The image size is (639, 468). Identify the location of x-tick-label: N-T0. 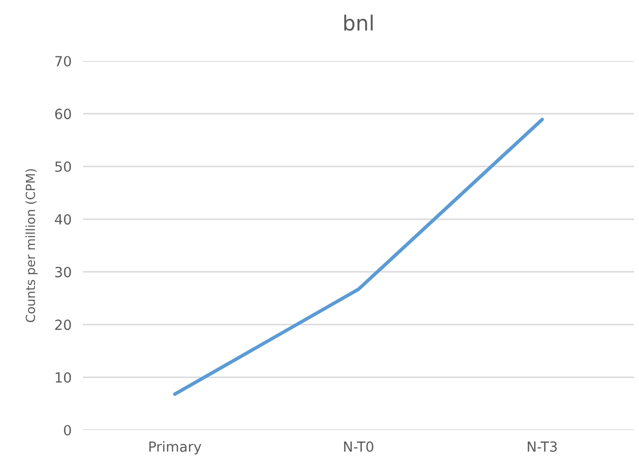
(359, 446).